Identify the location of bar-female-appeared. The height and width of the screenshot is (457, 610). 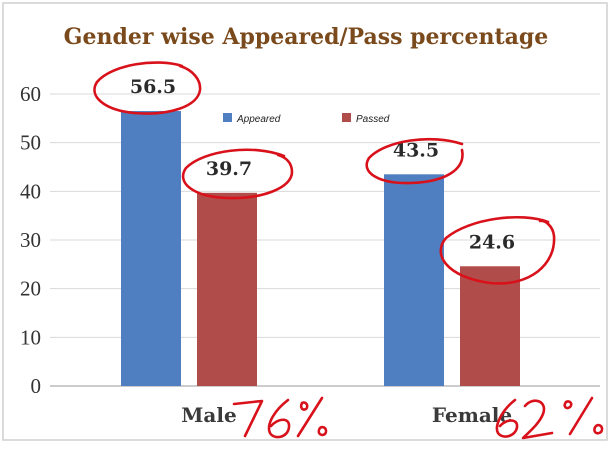
(414, 280).